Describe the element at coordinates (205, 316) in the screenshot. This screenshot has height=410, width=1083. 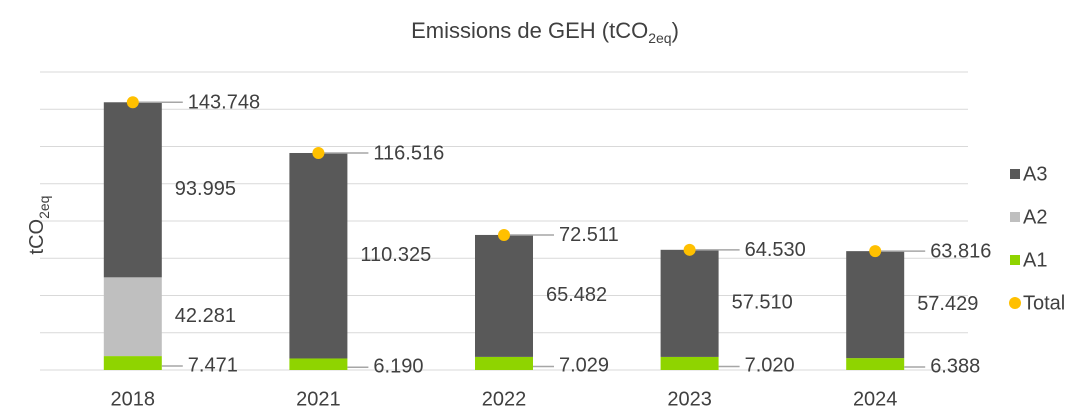
I see `data-label: 42.281` at that location.